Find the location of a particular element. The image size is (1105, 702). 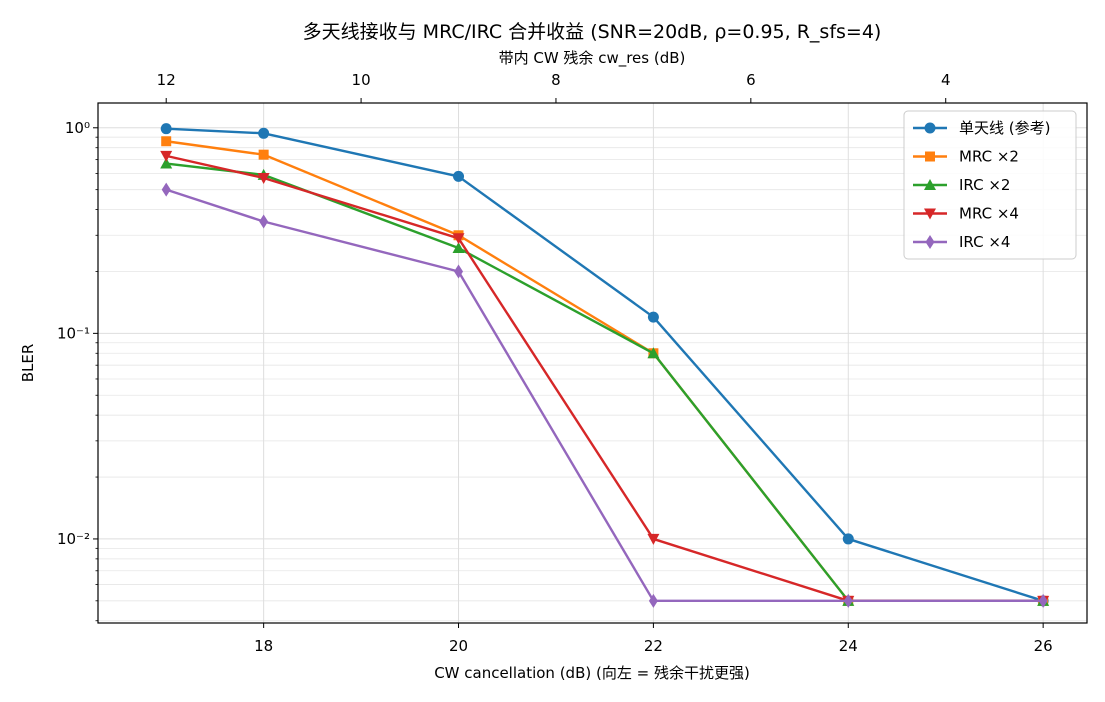

x-tick-label: 18 is located at coordinates (263, 646).